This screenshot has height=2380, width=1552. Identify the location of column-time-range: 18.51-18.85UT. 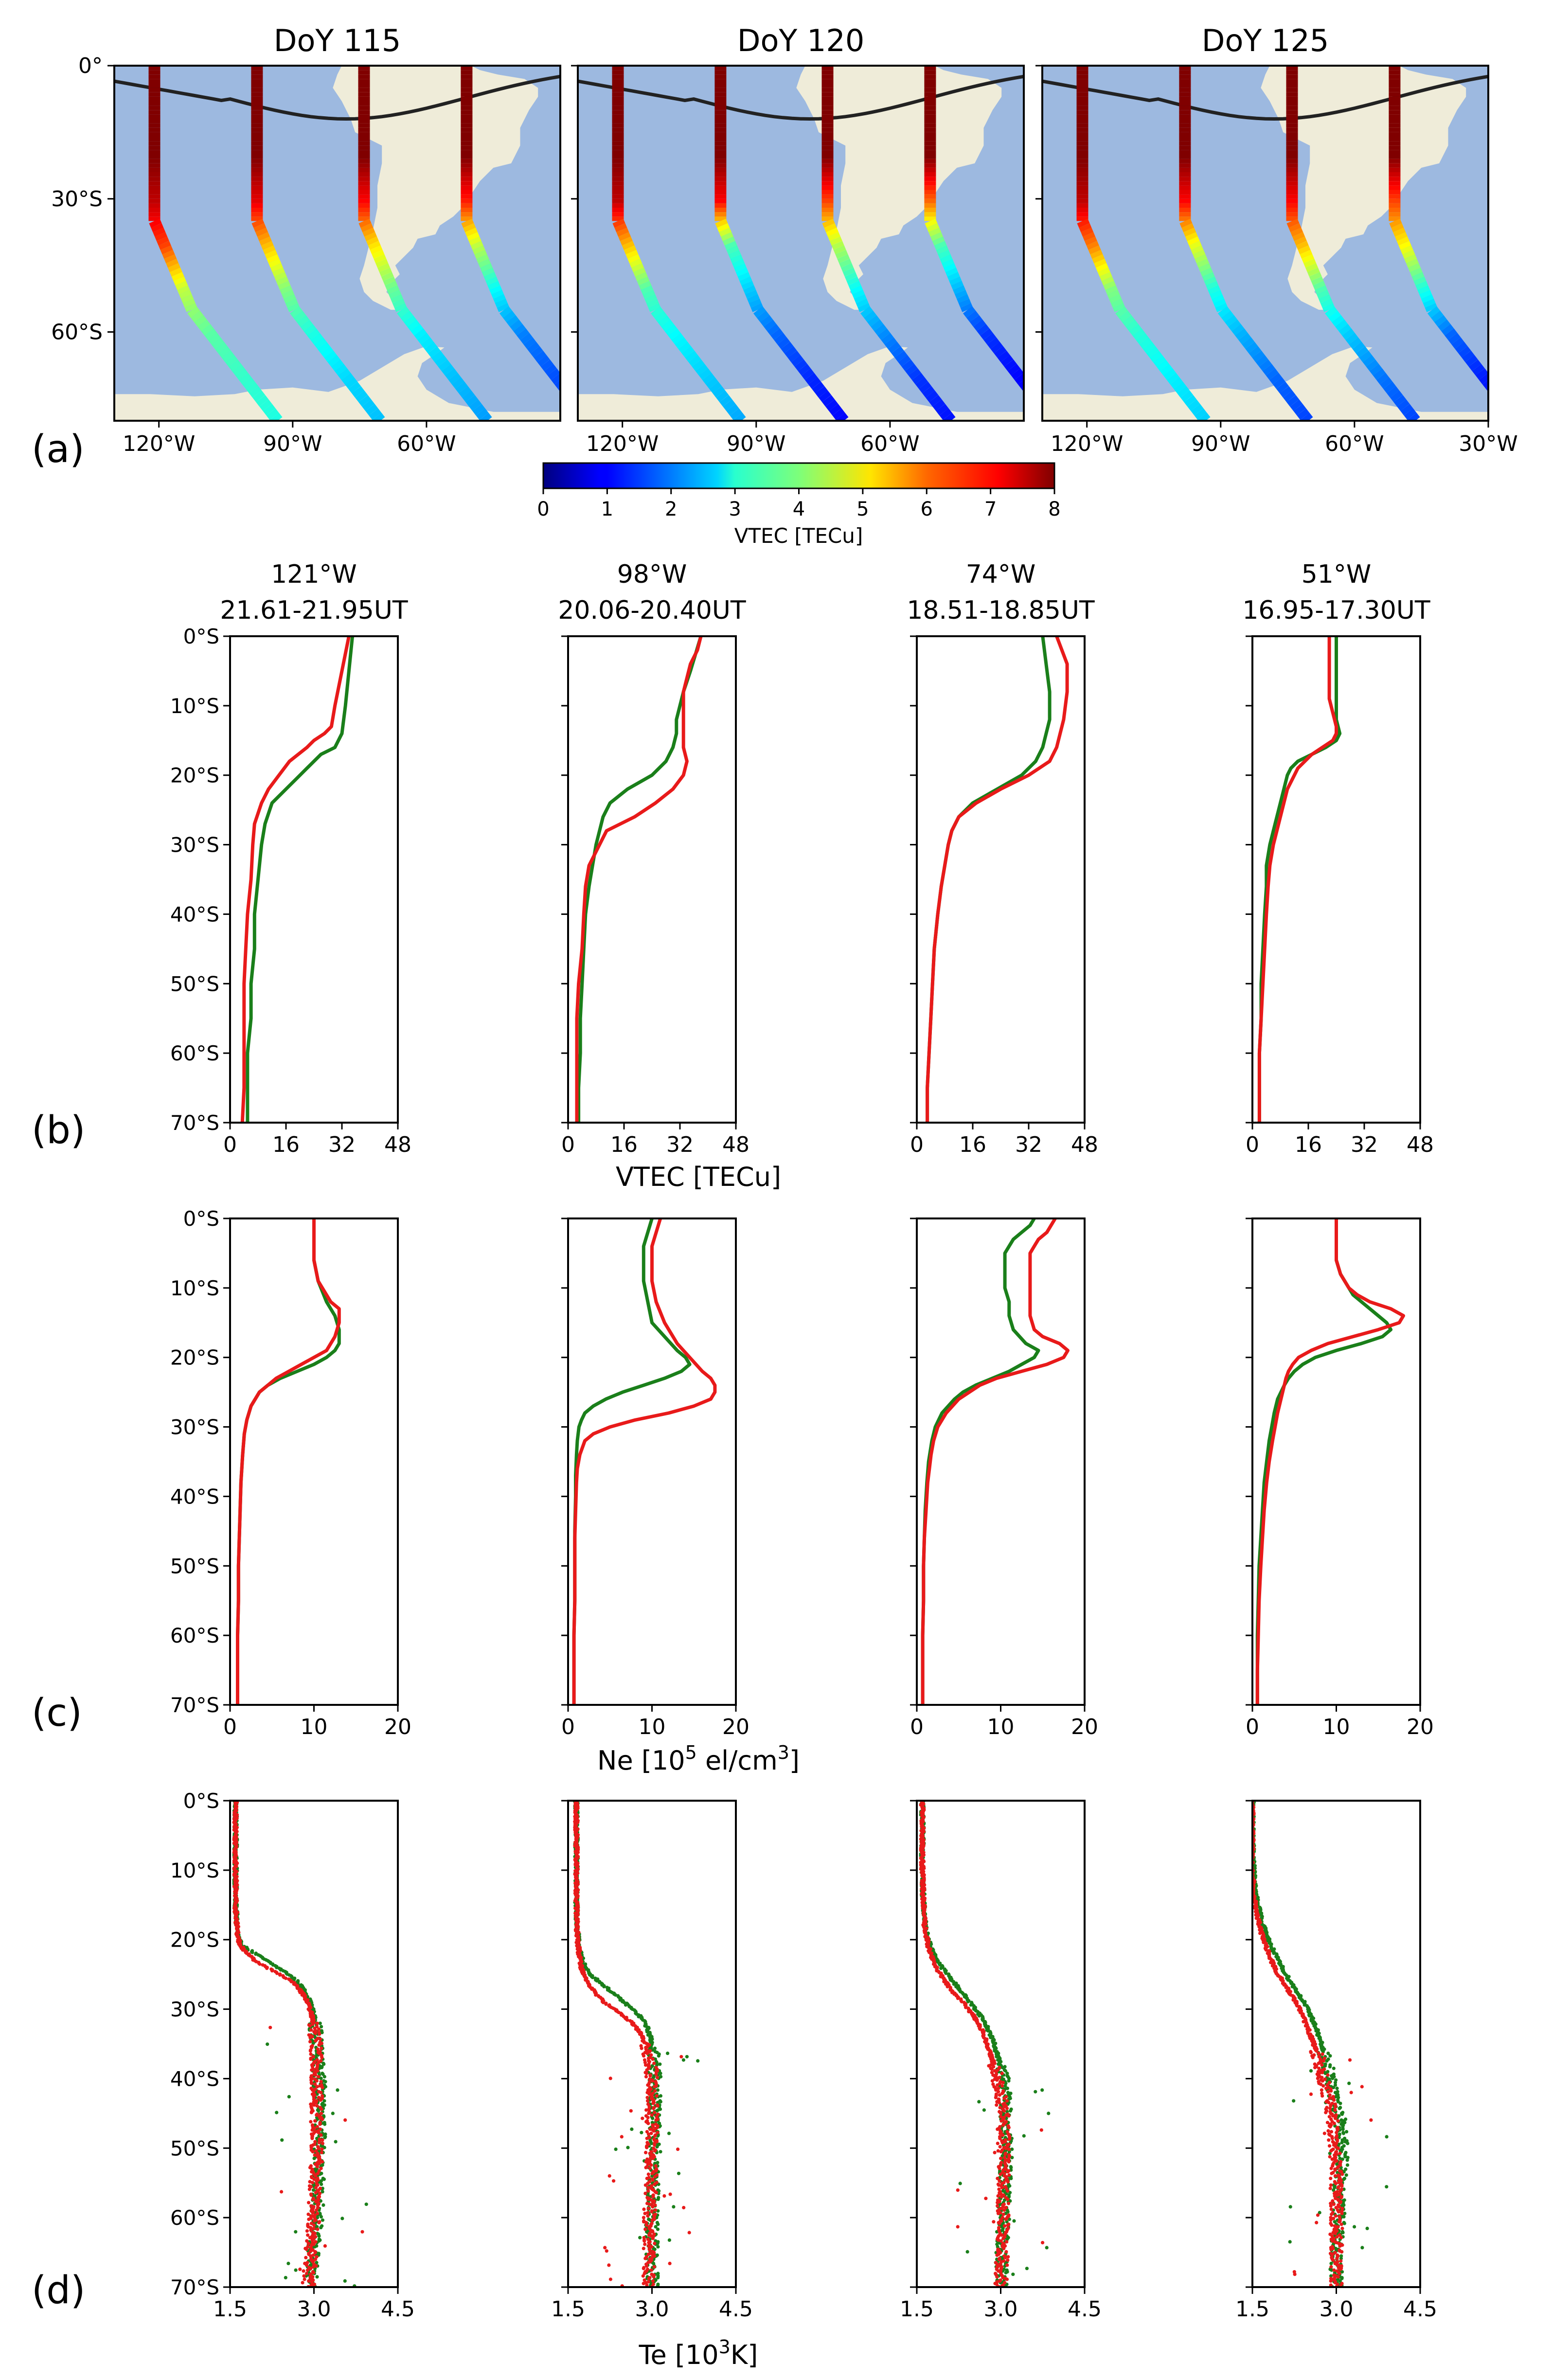
(1001, 610).